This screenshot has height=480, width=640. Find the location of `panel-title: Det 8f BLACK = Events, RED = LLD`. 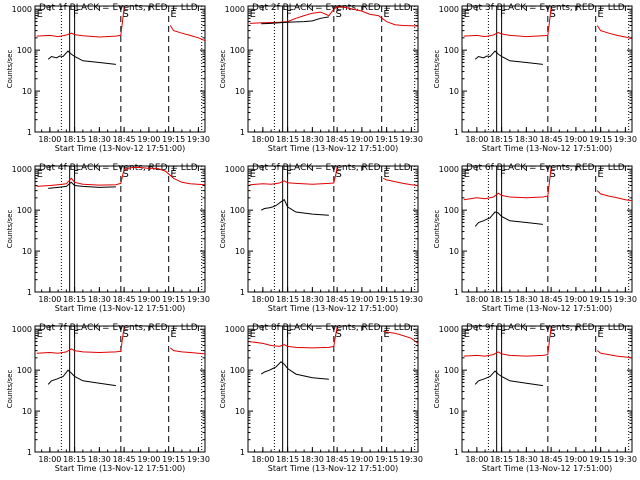

panel-title: Det 8f BLACK = Events, RED = LLD is located at coordinates (331, 328).